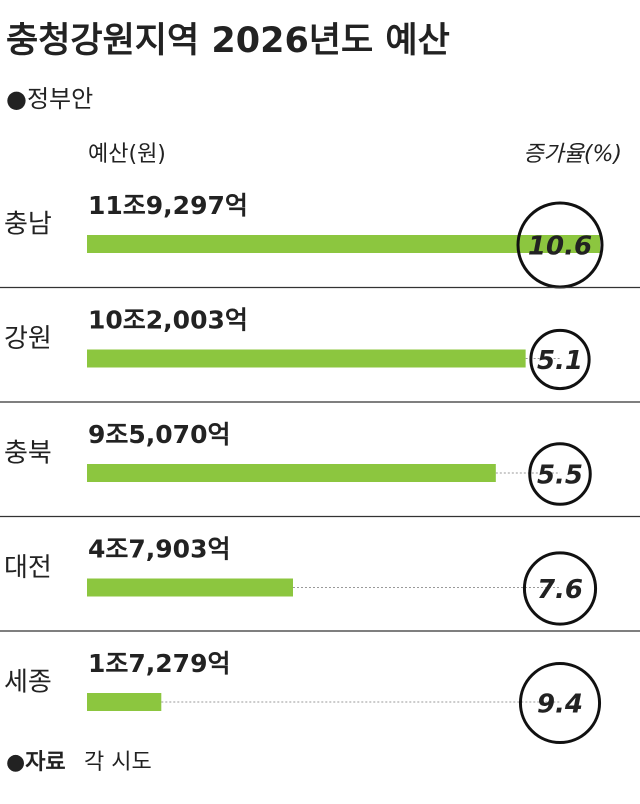 This screenshot has height=804, width=640. Describe the element at coordinates (159, 434) in the screenshot. I see `value-label: 9조5,070억` at that location.